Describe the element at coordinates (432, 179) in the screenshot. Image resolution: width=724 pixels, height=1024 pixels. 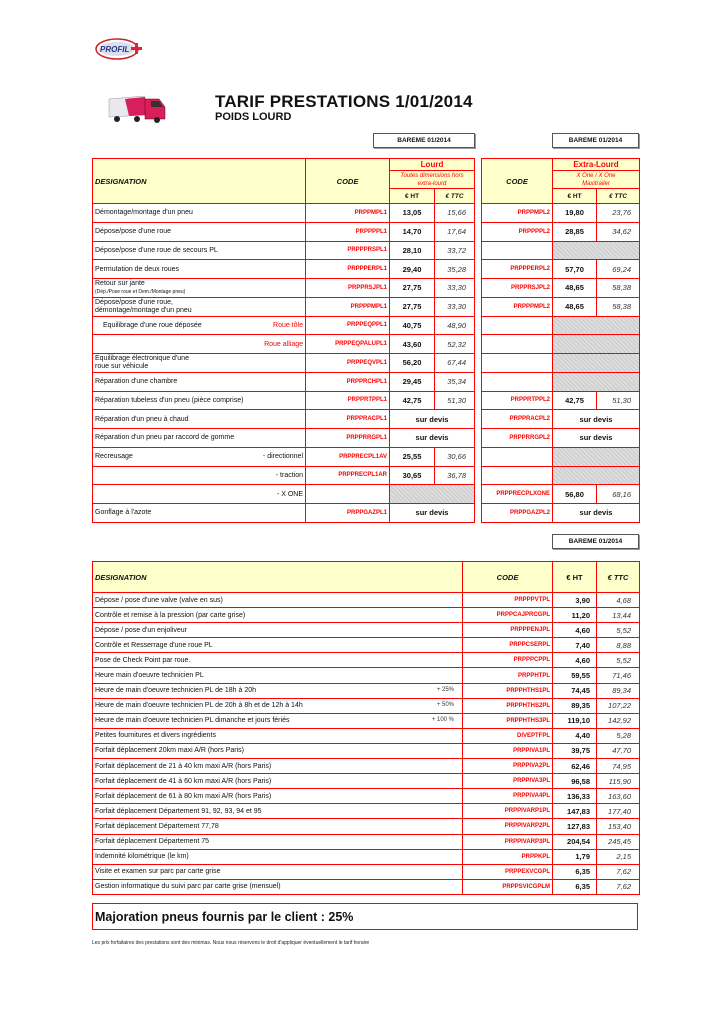
I see `lourd-subtitle: Toutes dimensions hors extra-lourd` at that location.